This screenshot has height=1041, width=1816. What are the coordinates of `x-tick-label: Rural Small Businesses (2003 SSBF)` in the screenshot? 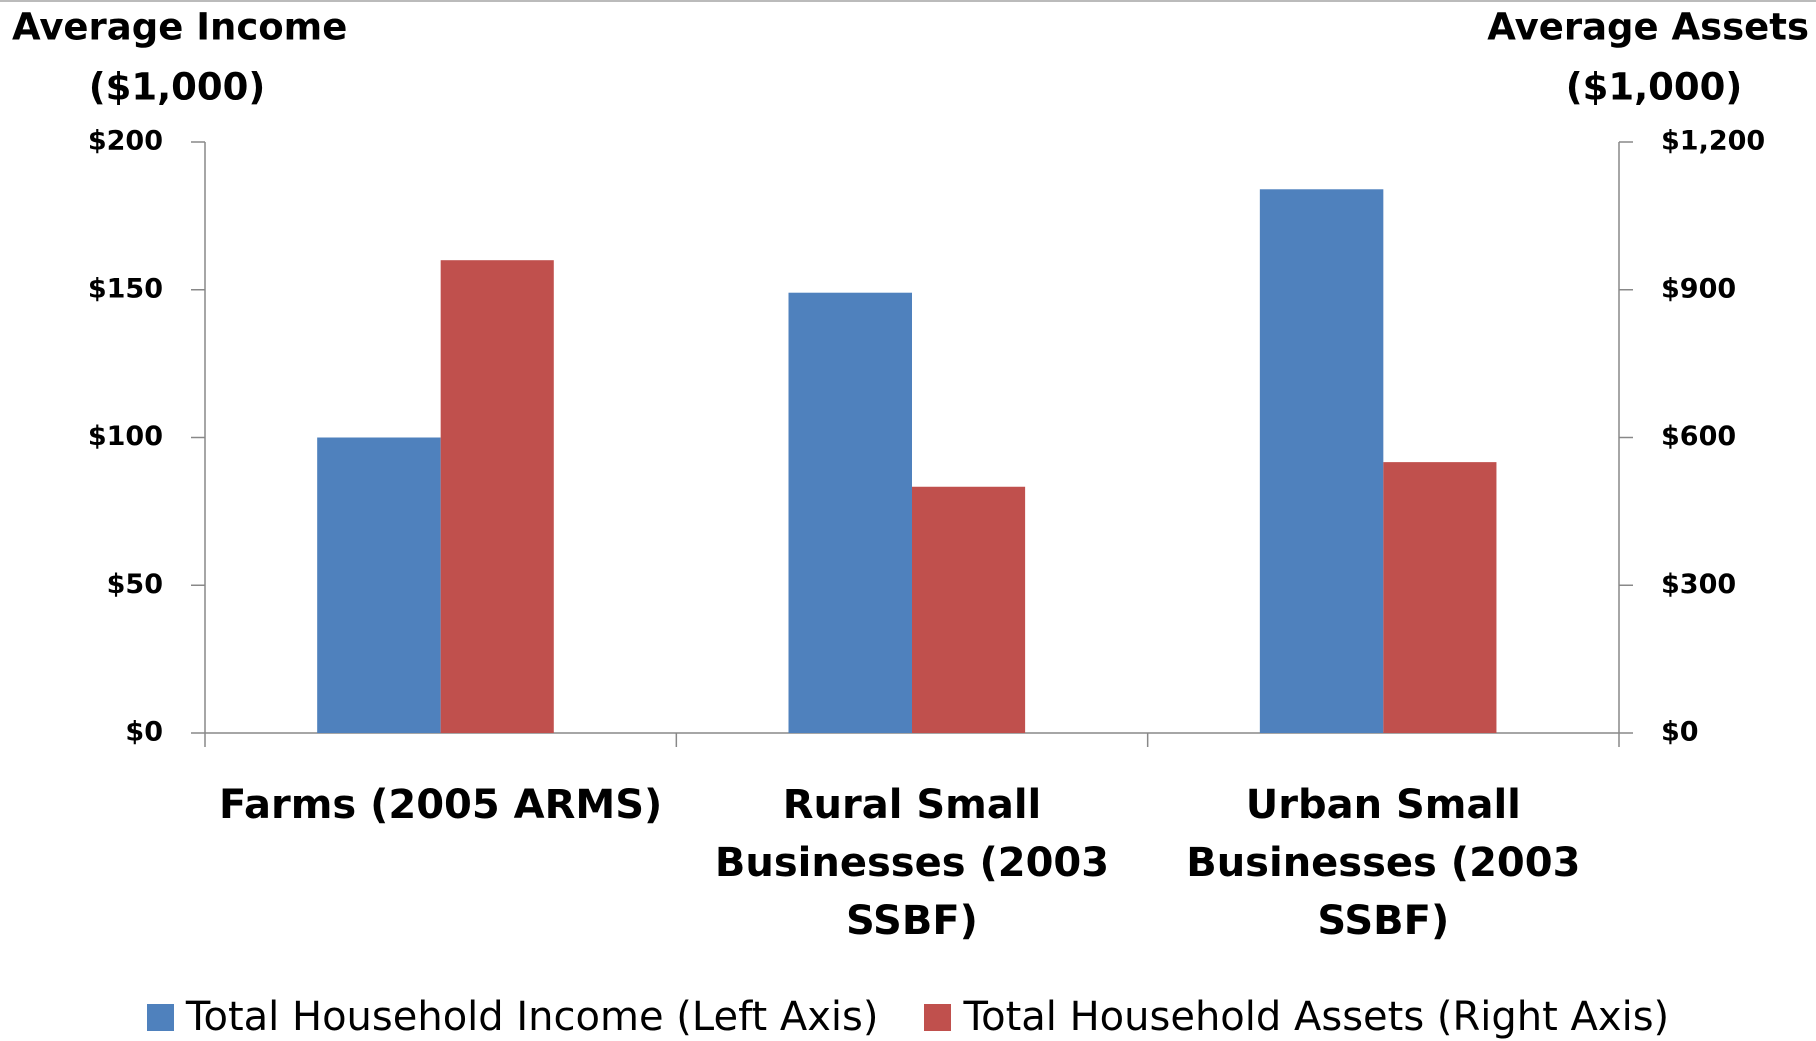 It's located at (912, 863).